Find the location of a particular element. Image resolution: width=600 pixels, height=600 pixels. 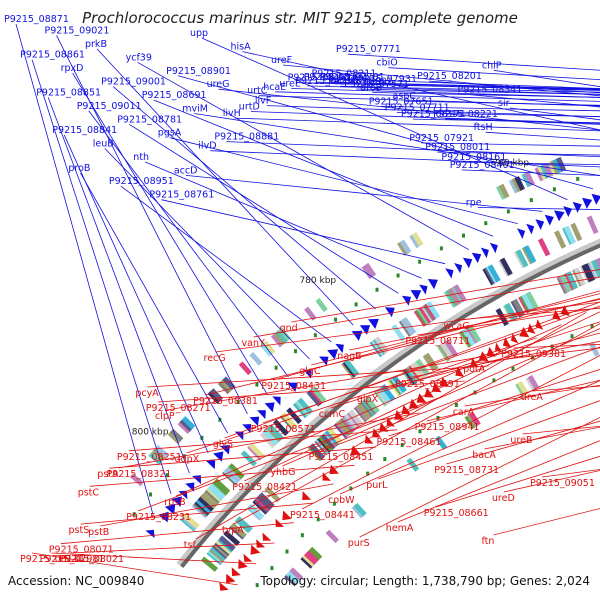

reverse-gene-label: pstA is located at coordinates (108, 474).